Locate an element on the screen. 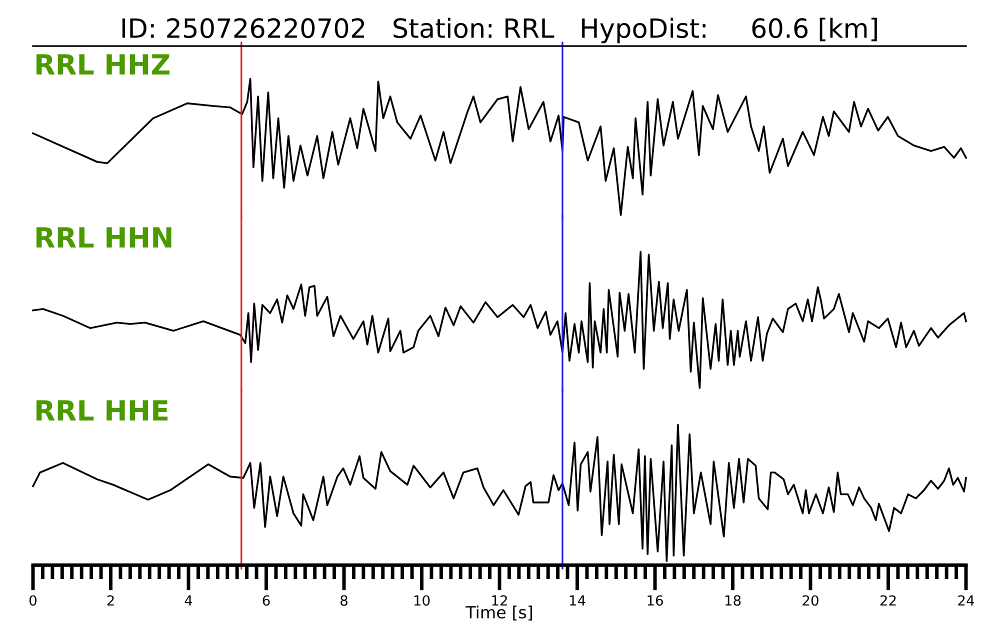 The width and height of the screenshot is (1000, 640). x-tick-label: 22 is located at coordinates (888, 600).